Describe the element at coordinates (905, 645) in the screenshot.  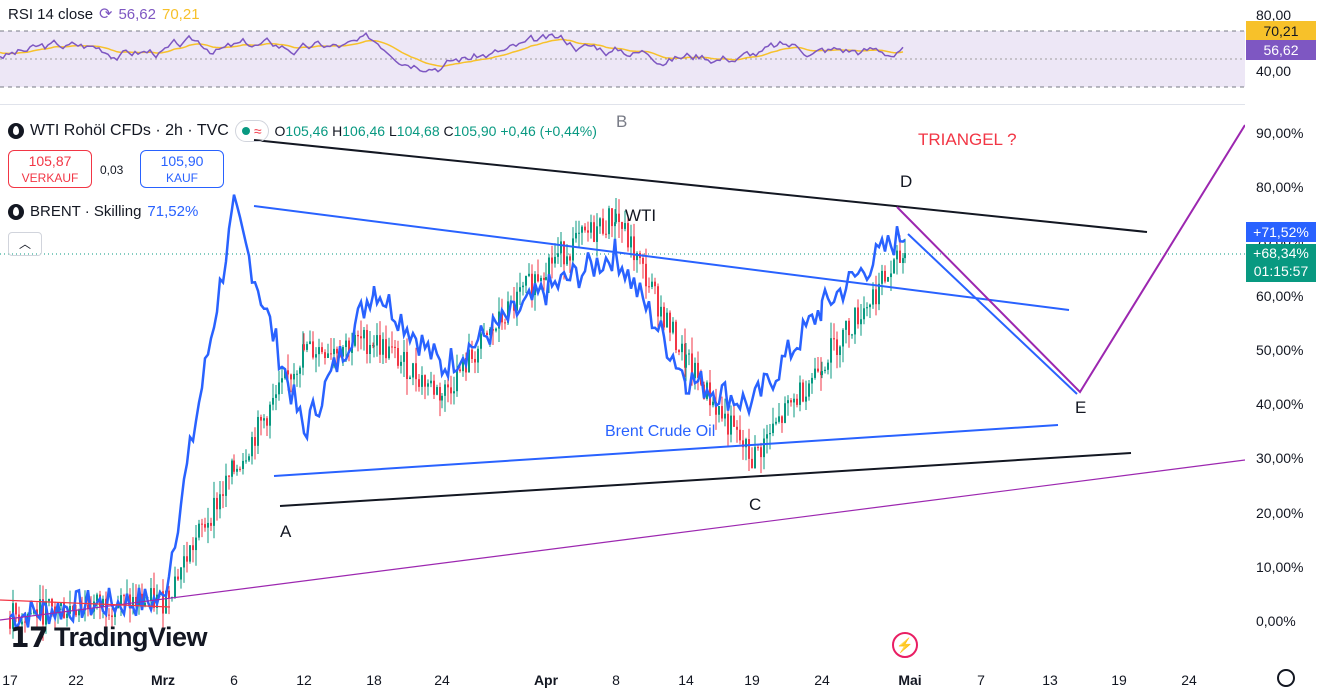
I see `lightning-icon: ⚡` at that location.